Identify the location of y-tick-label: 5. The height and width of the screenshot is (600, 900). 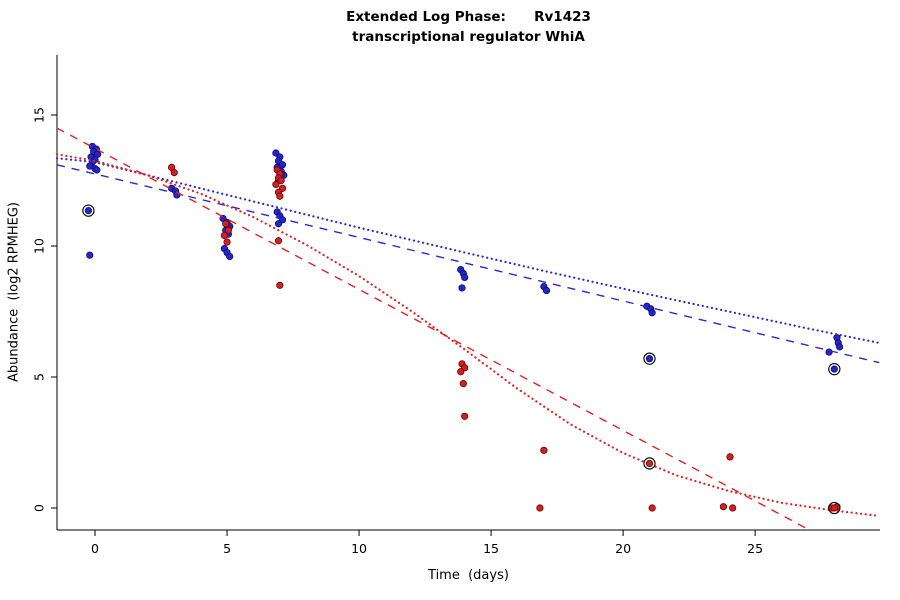
(39, 377).